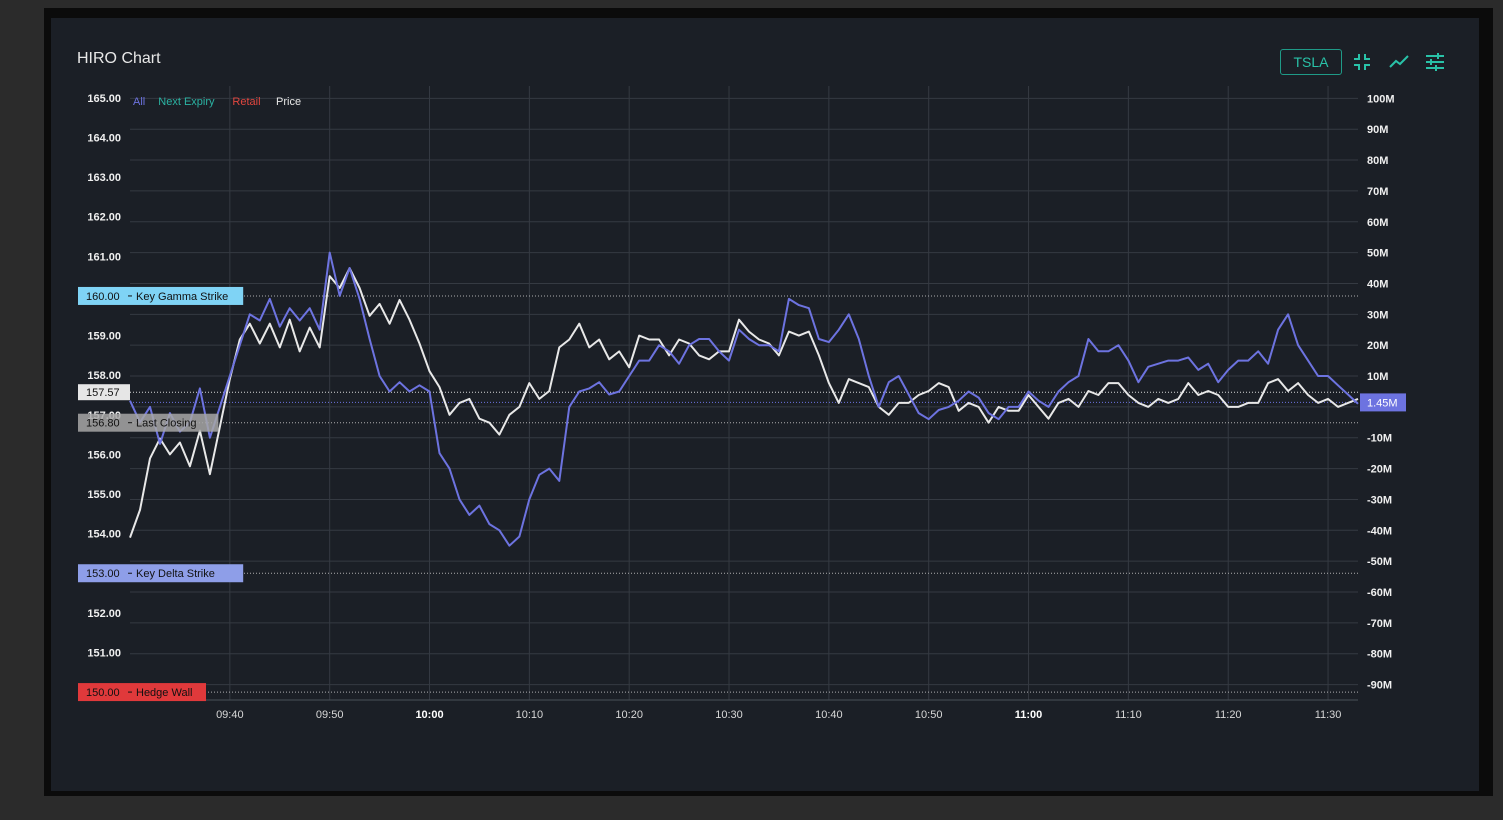 This screenshot has width=1503, height=820. What do you see at coordinates (1379, 655) in the screenshot?
I see `right-axis-tick-label: -80M` at bounding box center [1379, 655].